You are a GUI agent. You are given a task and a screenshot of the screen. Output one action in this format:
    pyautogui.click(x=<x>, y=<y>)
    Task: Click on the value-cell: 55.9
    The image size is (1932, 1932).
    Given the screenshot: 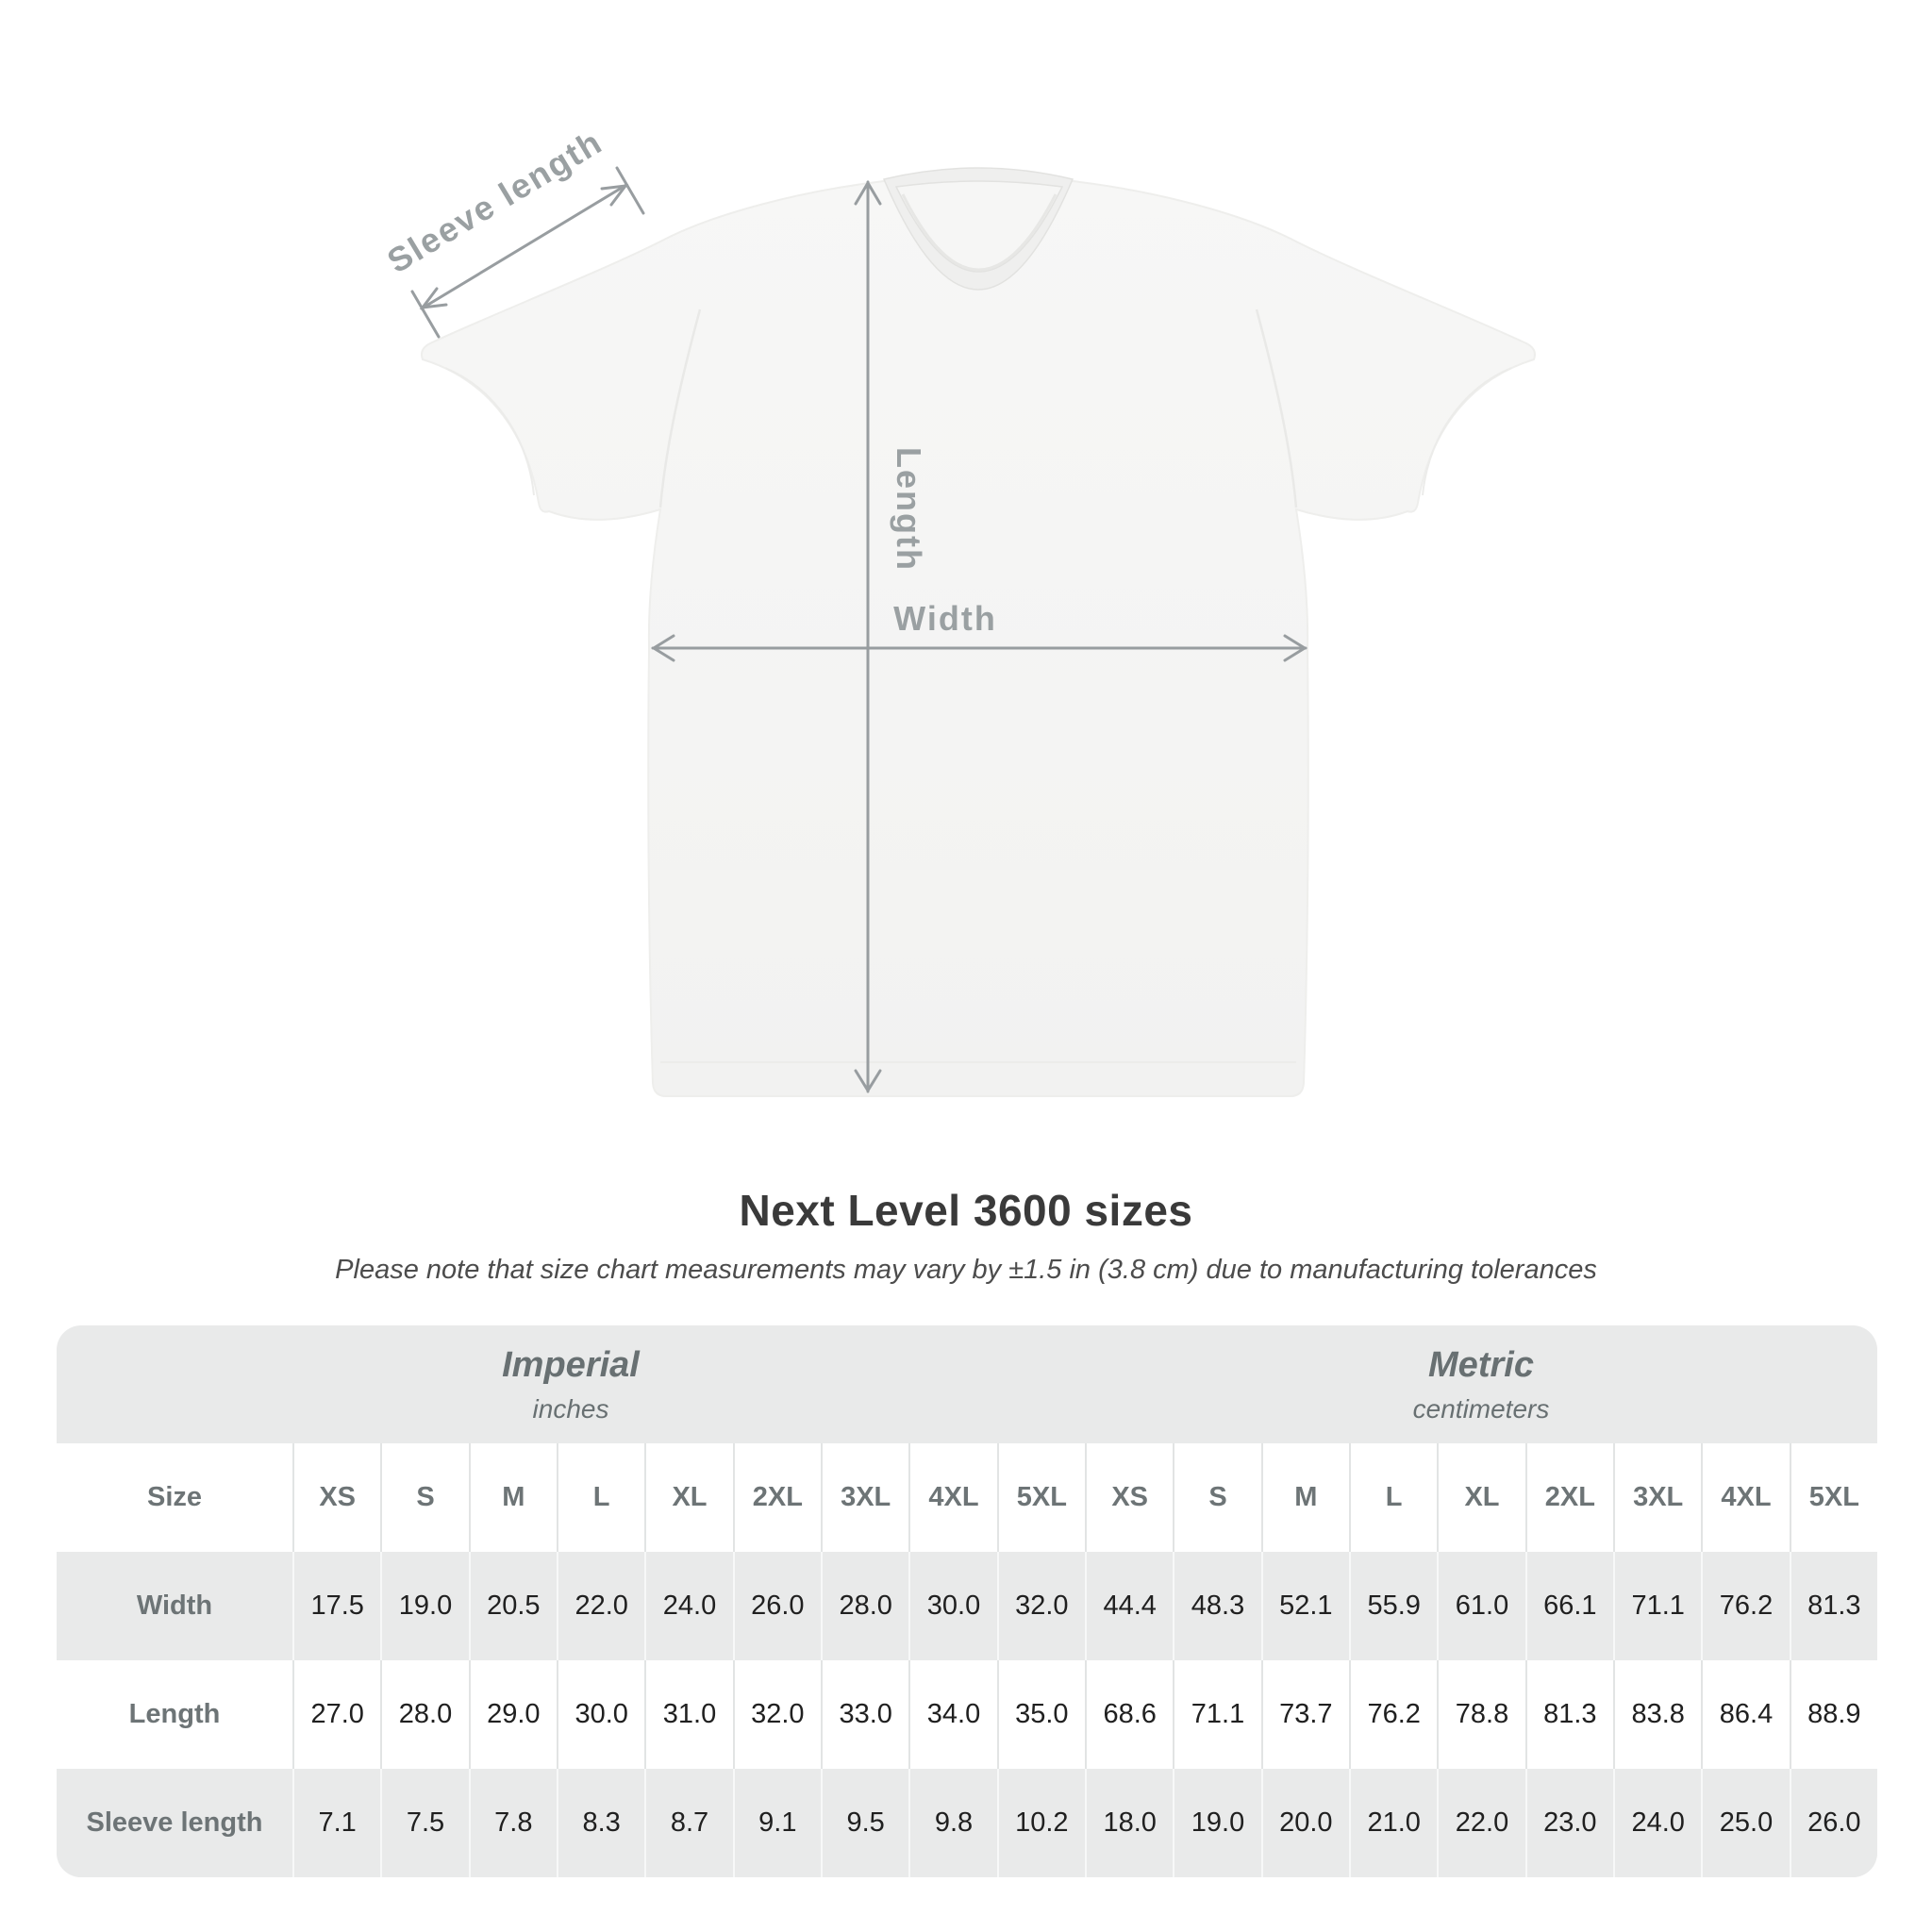 What is the action you would take?
    pyautogui.click(x=1393, y=1606)
    